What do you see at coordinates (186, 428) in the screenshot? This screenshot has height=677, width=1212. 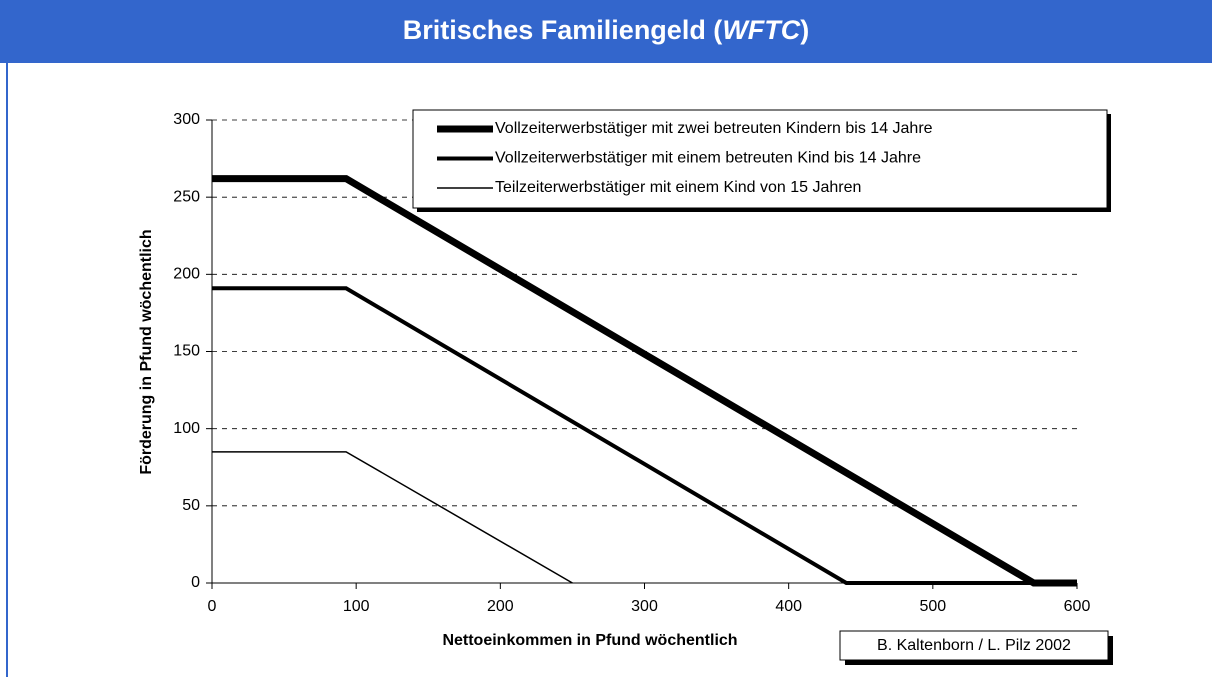 I see `y-tick-label: 100` at bounding box center [186, 428].